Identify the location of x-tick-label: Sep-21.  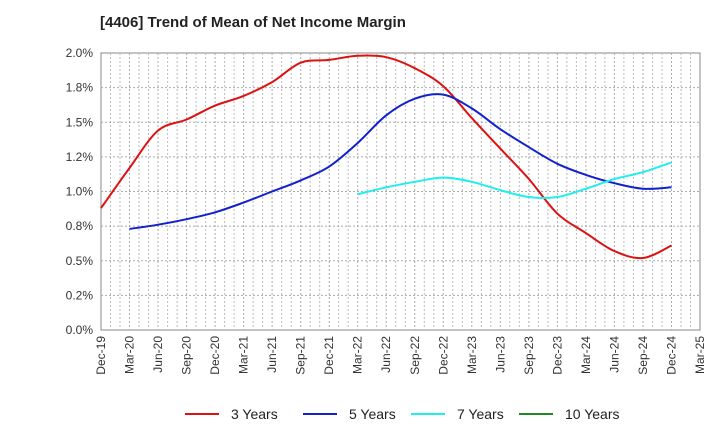
(301, 355).